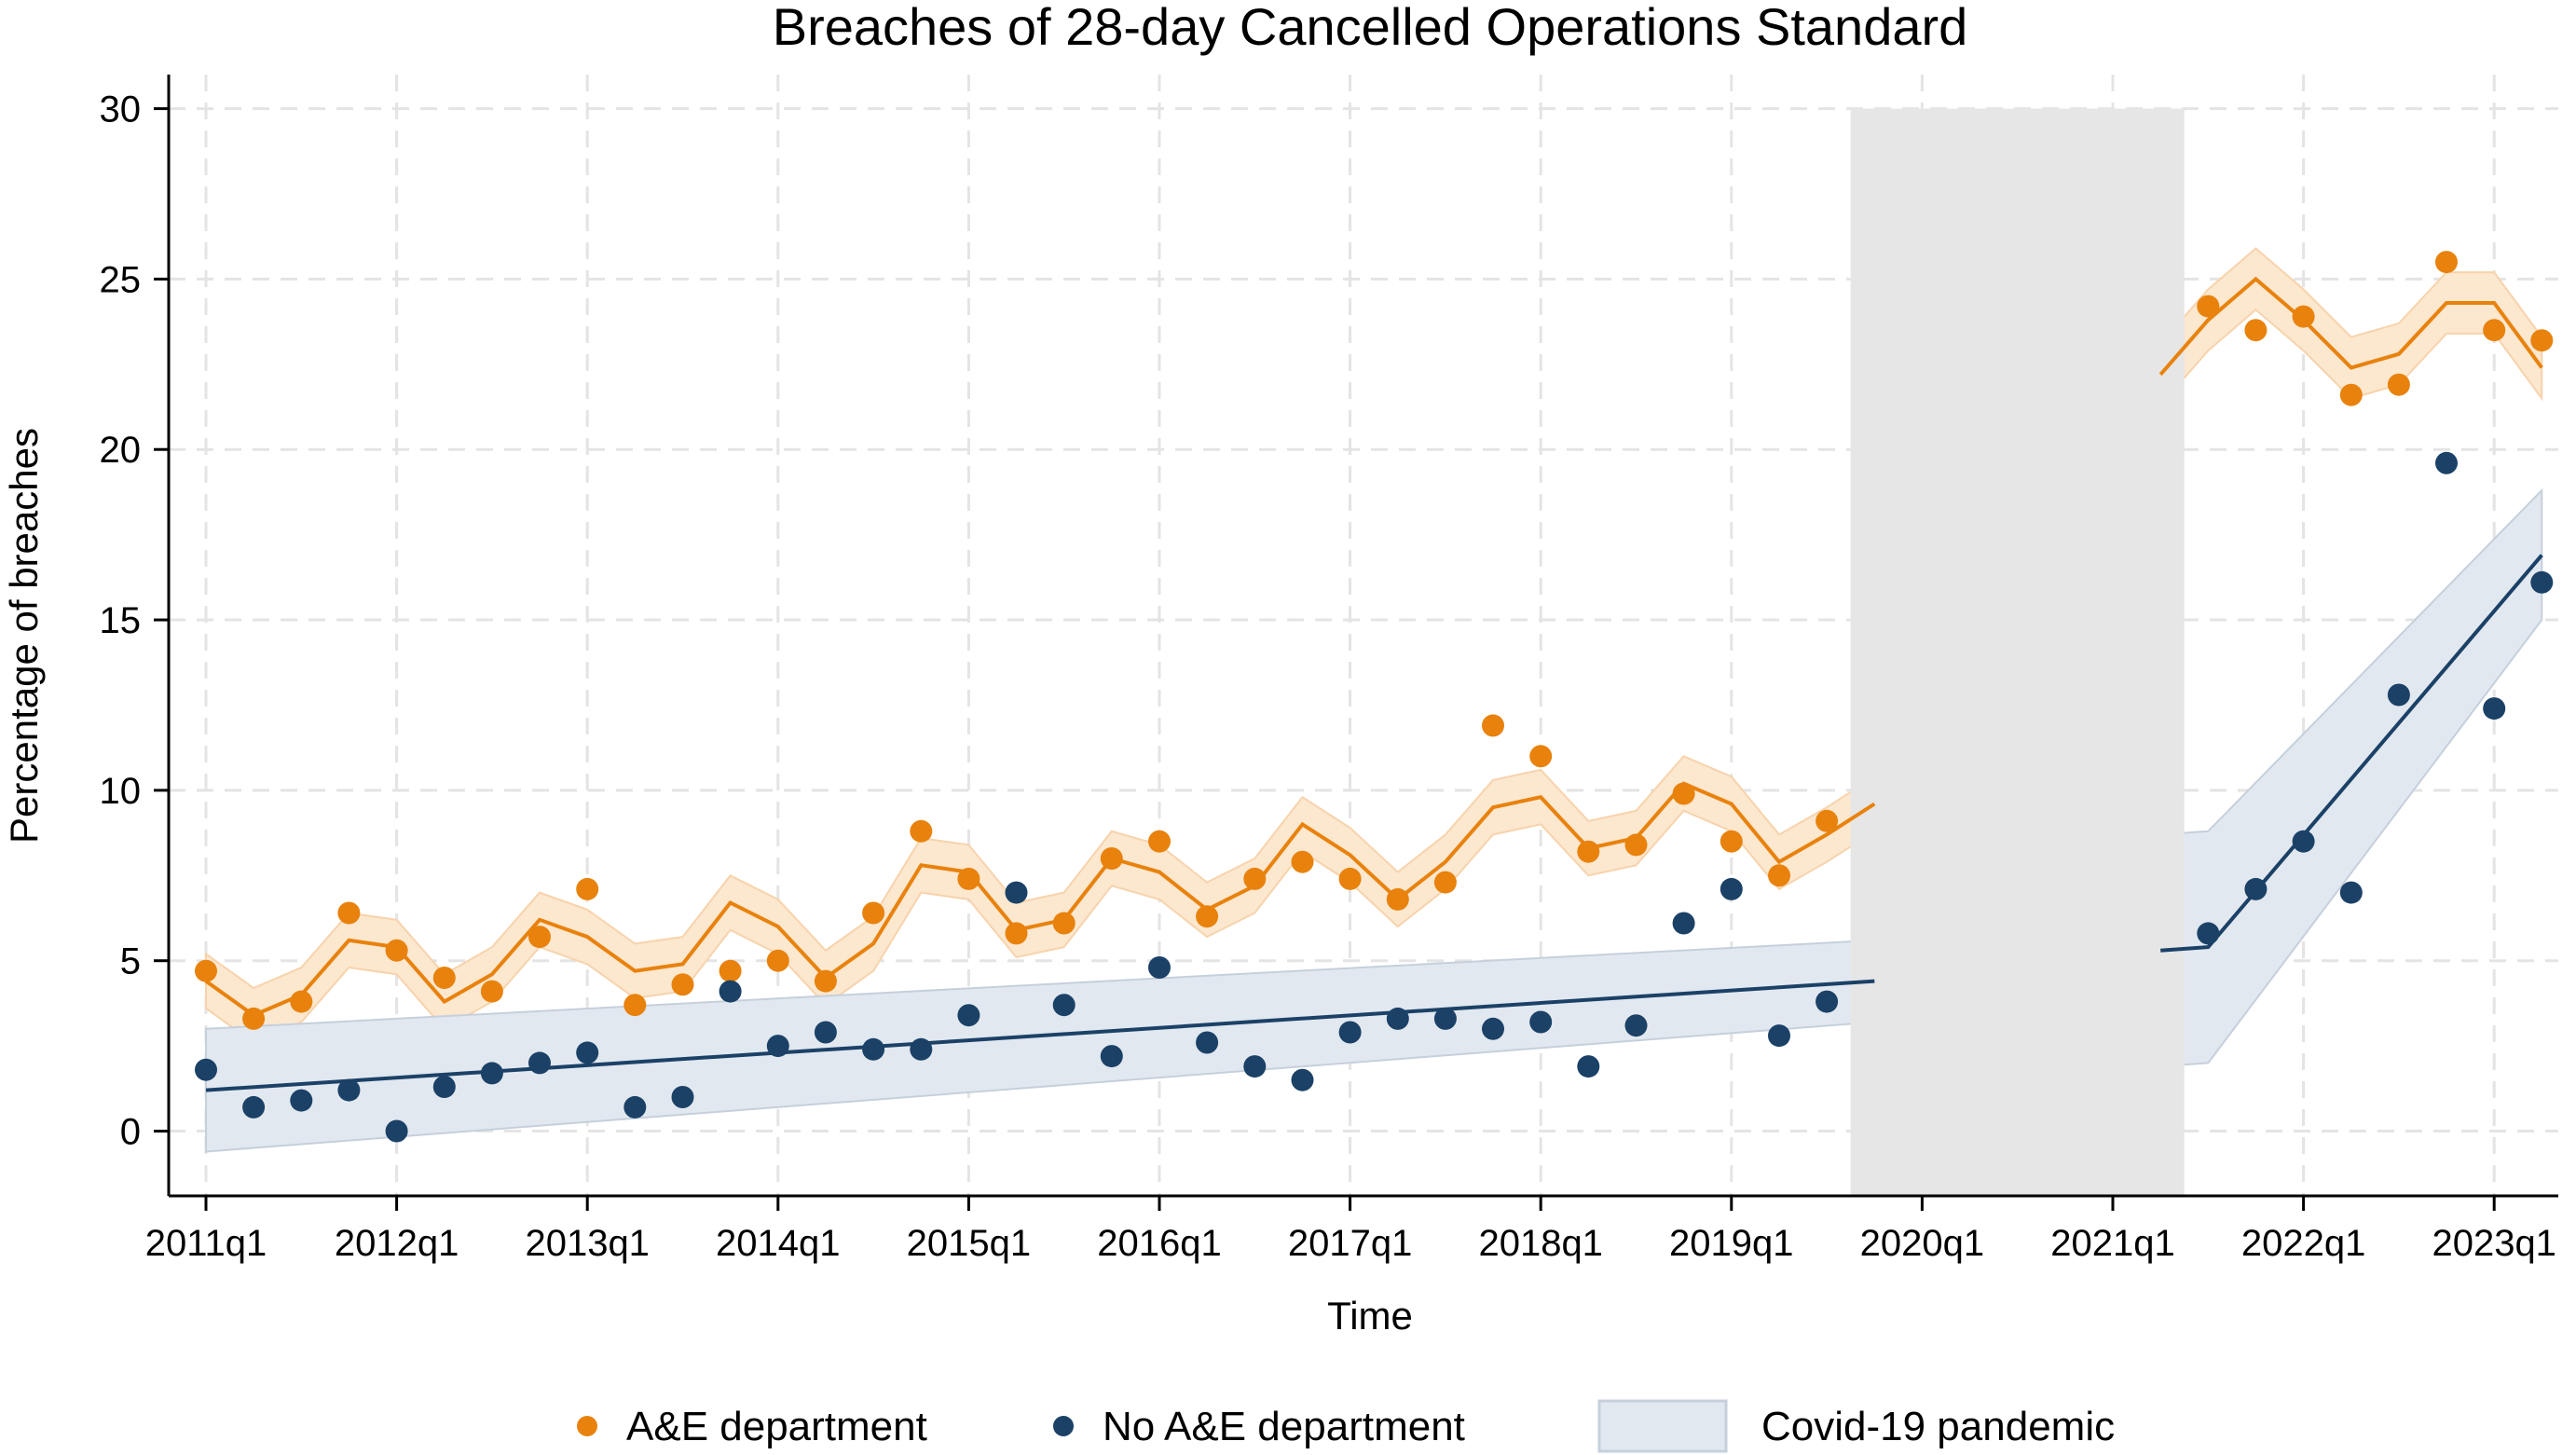  What do you see at coordinates (1207, 1042) in the screenshot?
I see `point-no-ae-2016q2` at bounding box center [1207, 1042].